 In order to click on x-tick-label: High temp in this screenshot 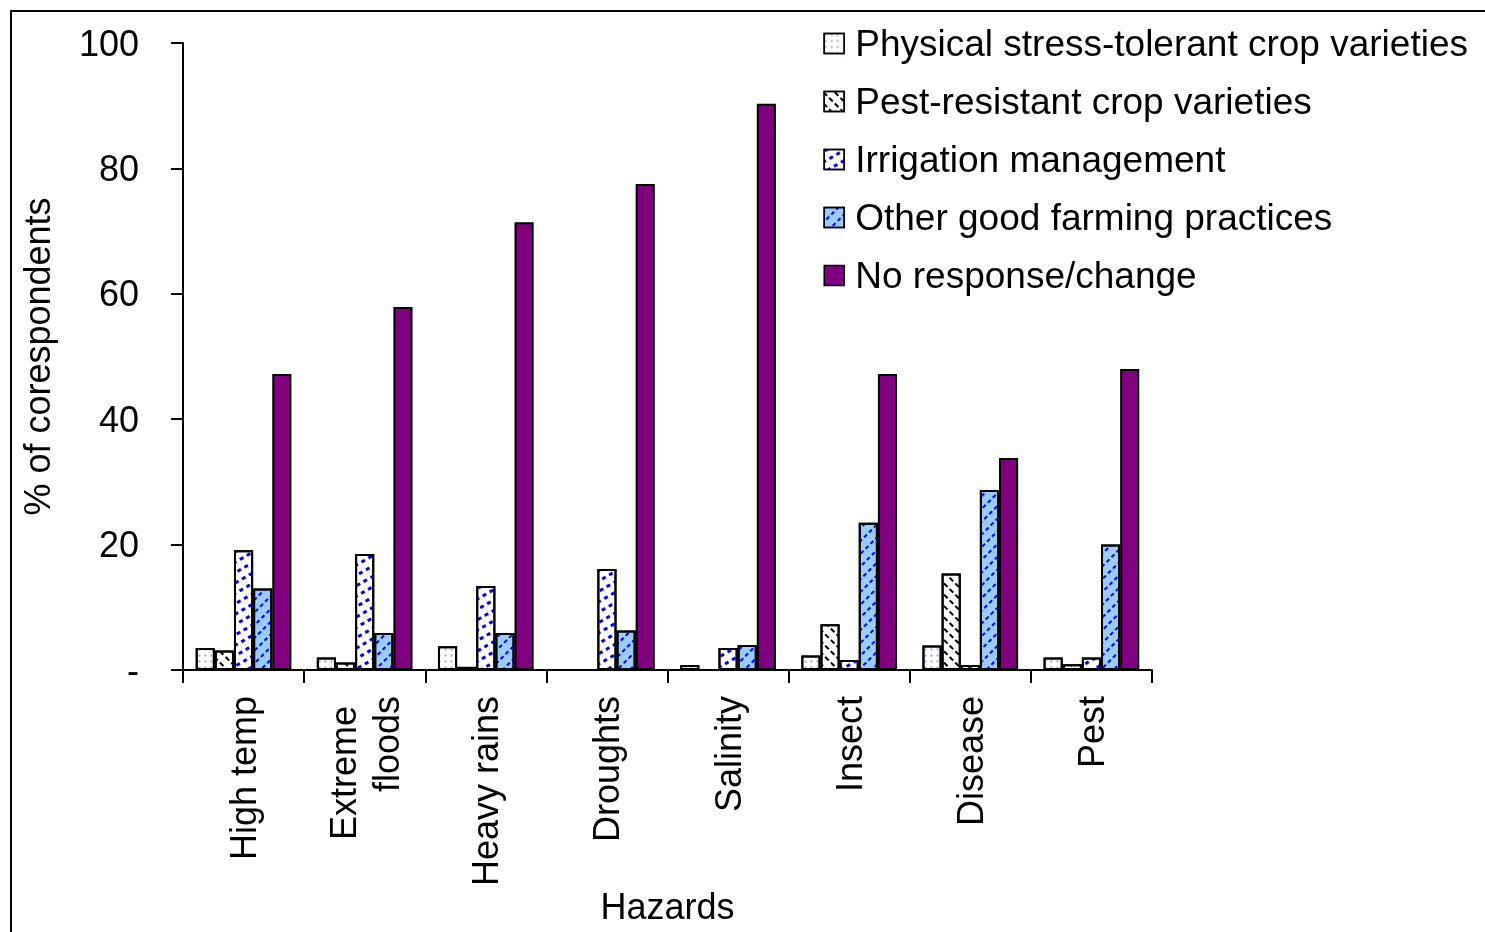, I will do `click(244, 778)`.